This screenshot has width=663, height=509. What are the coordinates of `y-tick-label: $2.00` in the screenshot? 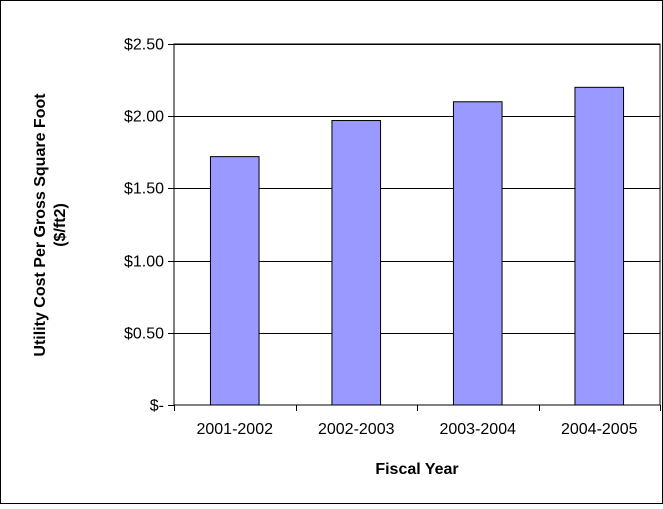 It's located at (144, 117).